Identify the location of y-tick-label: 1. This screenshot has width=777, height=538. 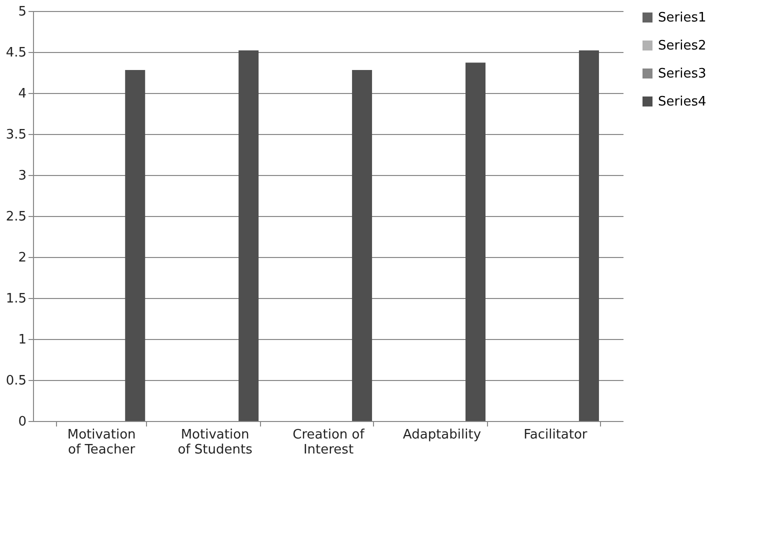
(22, 340).